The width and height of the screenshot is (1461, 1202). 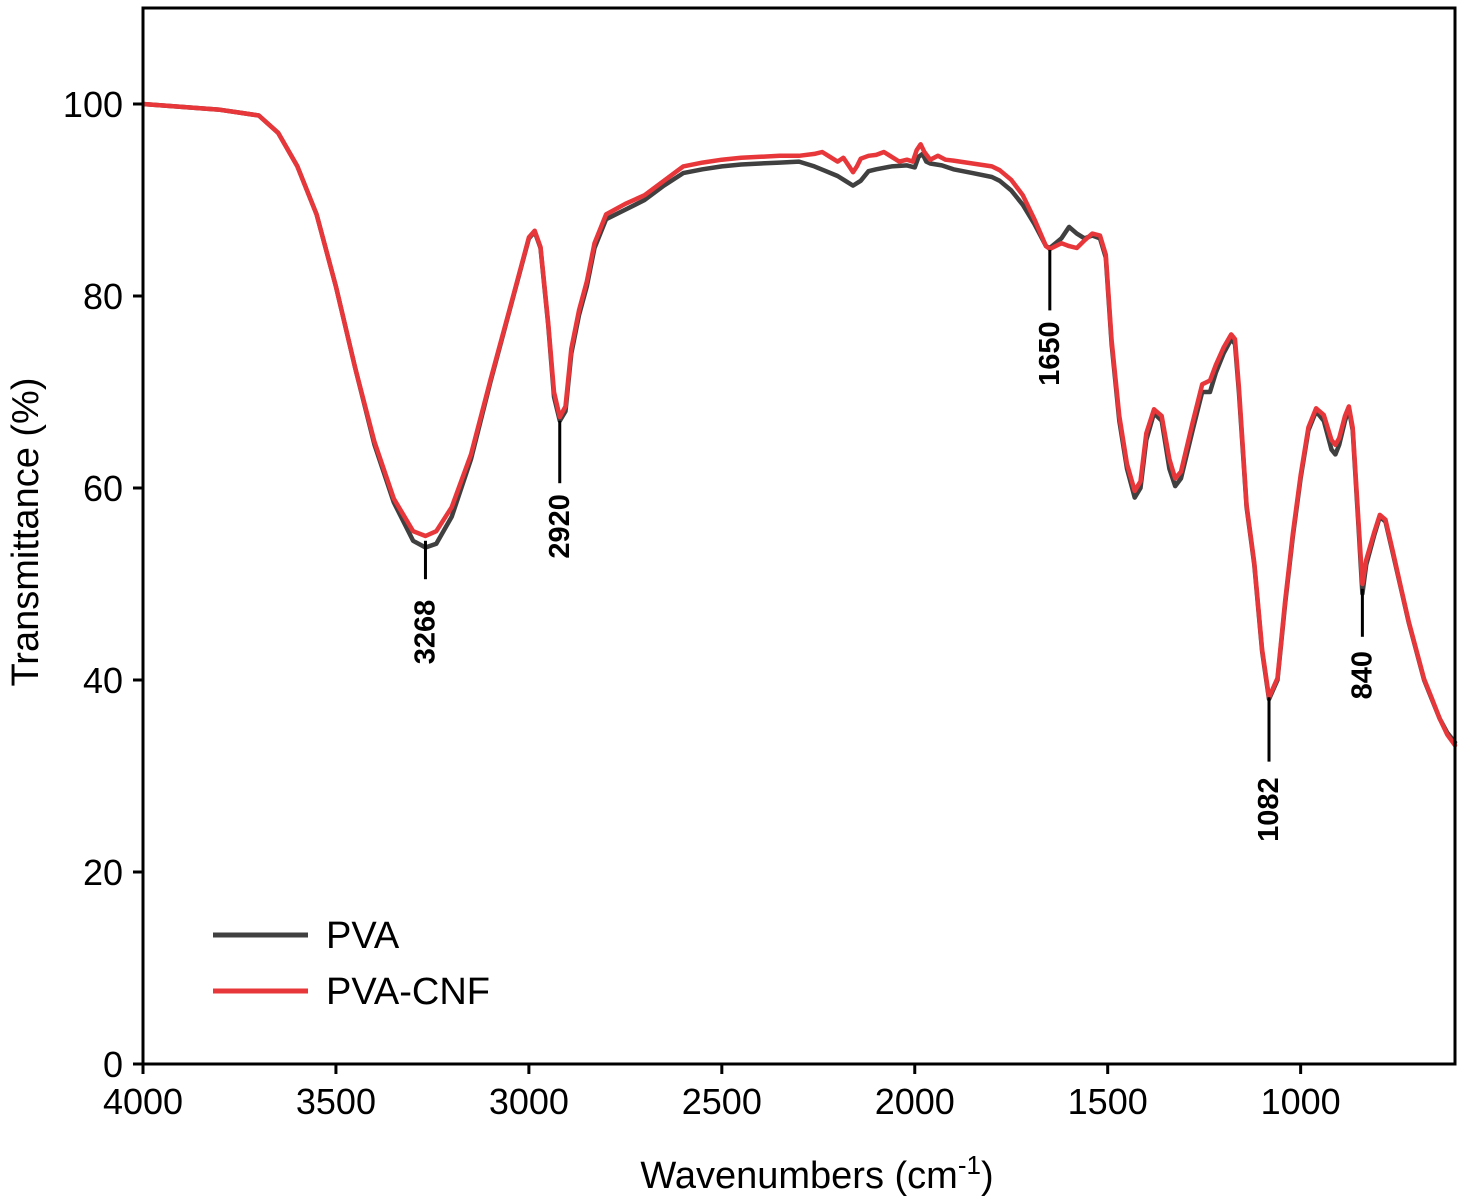 I want to click on peak-label-3268: 3268, so click(x=426, y=632).